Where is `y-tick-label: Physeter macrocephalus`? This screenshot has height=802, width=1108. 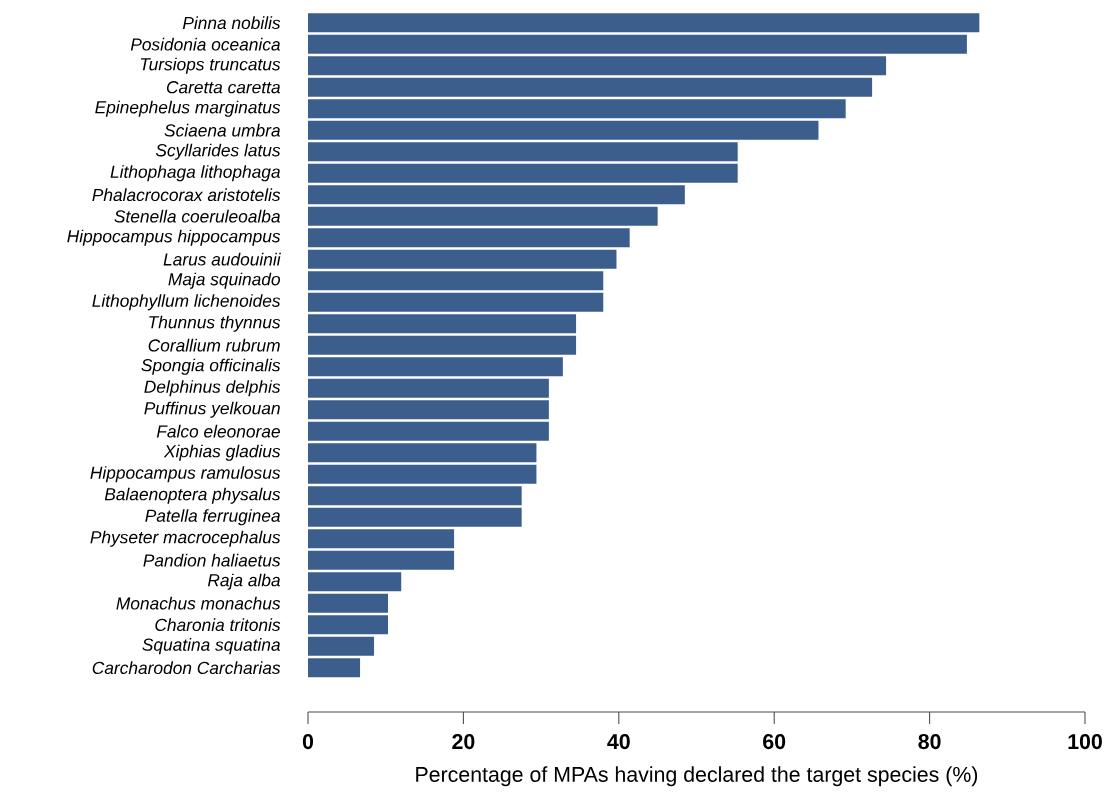
y-tick-label: Physeter macrocephalus is located at coordinates (185, 538).